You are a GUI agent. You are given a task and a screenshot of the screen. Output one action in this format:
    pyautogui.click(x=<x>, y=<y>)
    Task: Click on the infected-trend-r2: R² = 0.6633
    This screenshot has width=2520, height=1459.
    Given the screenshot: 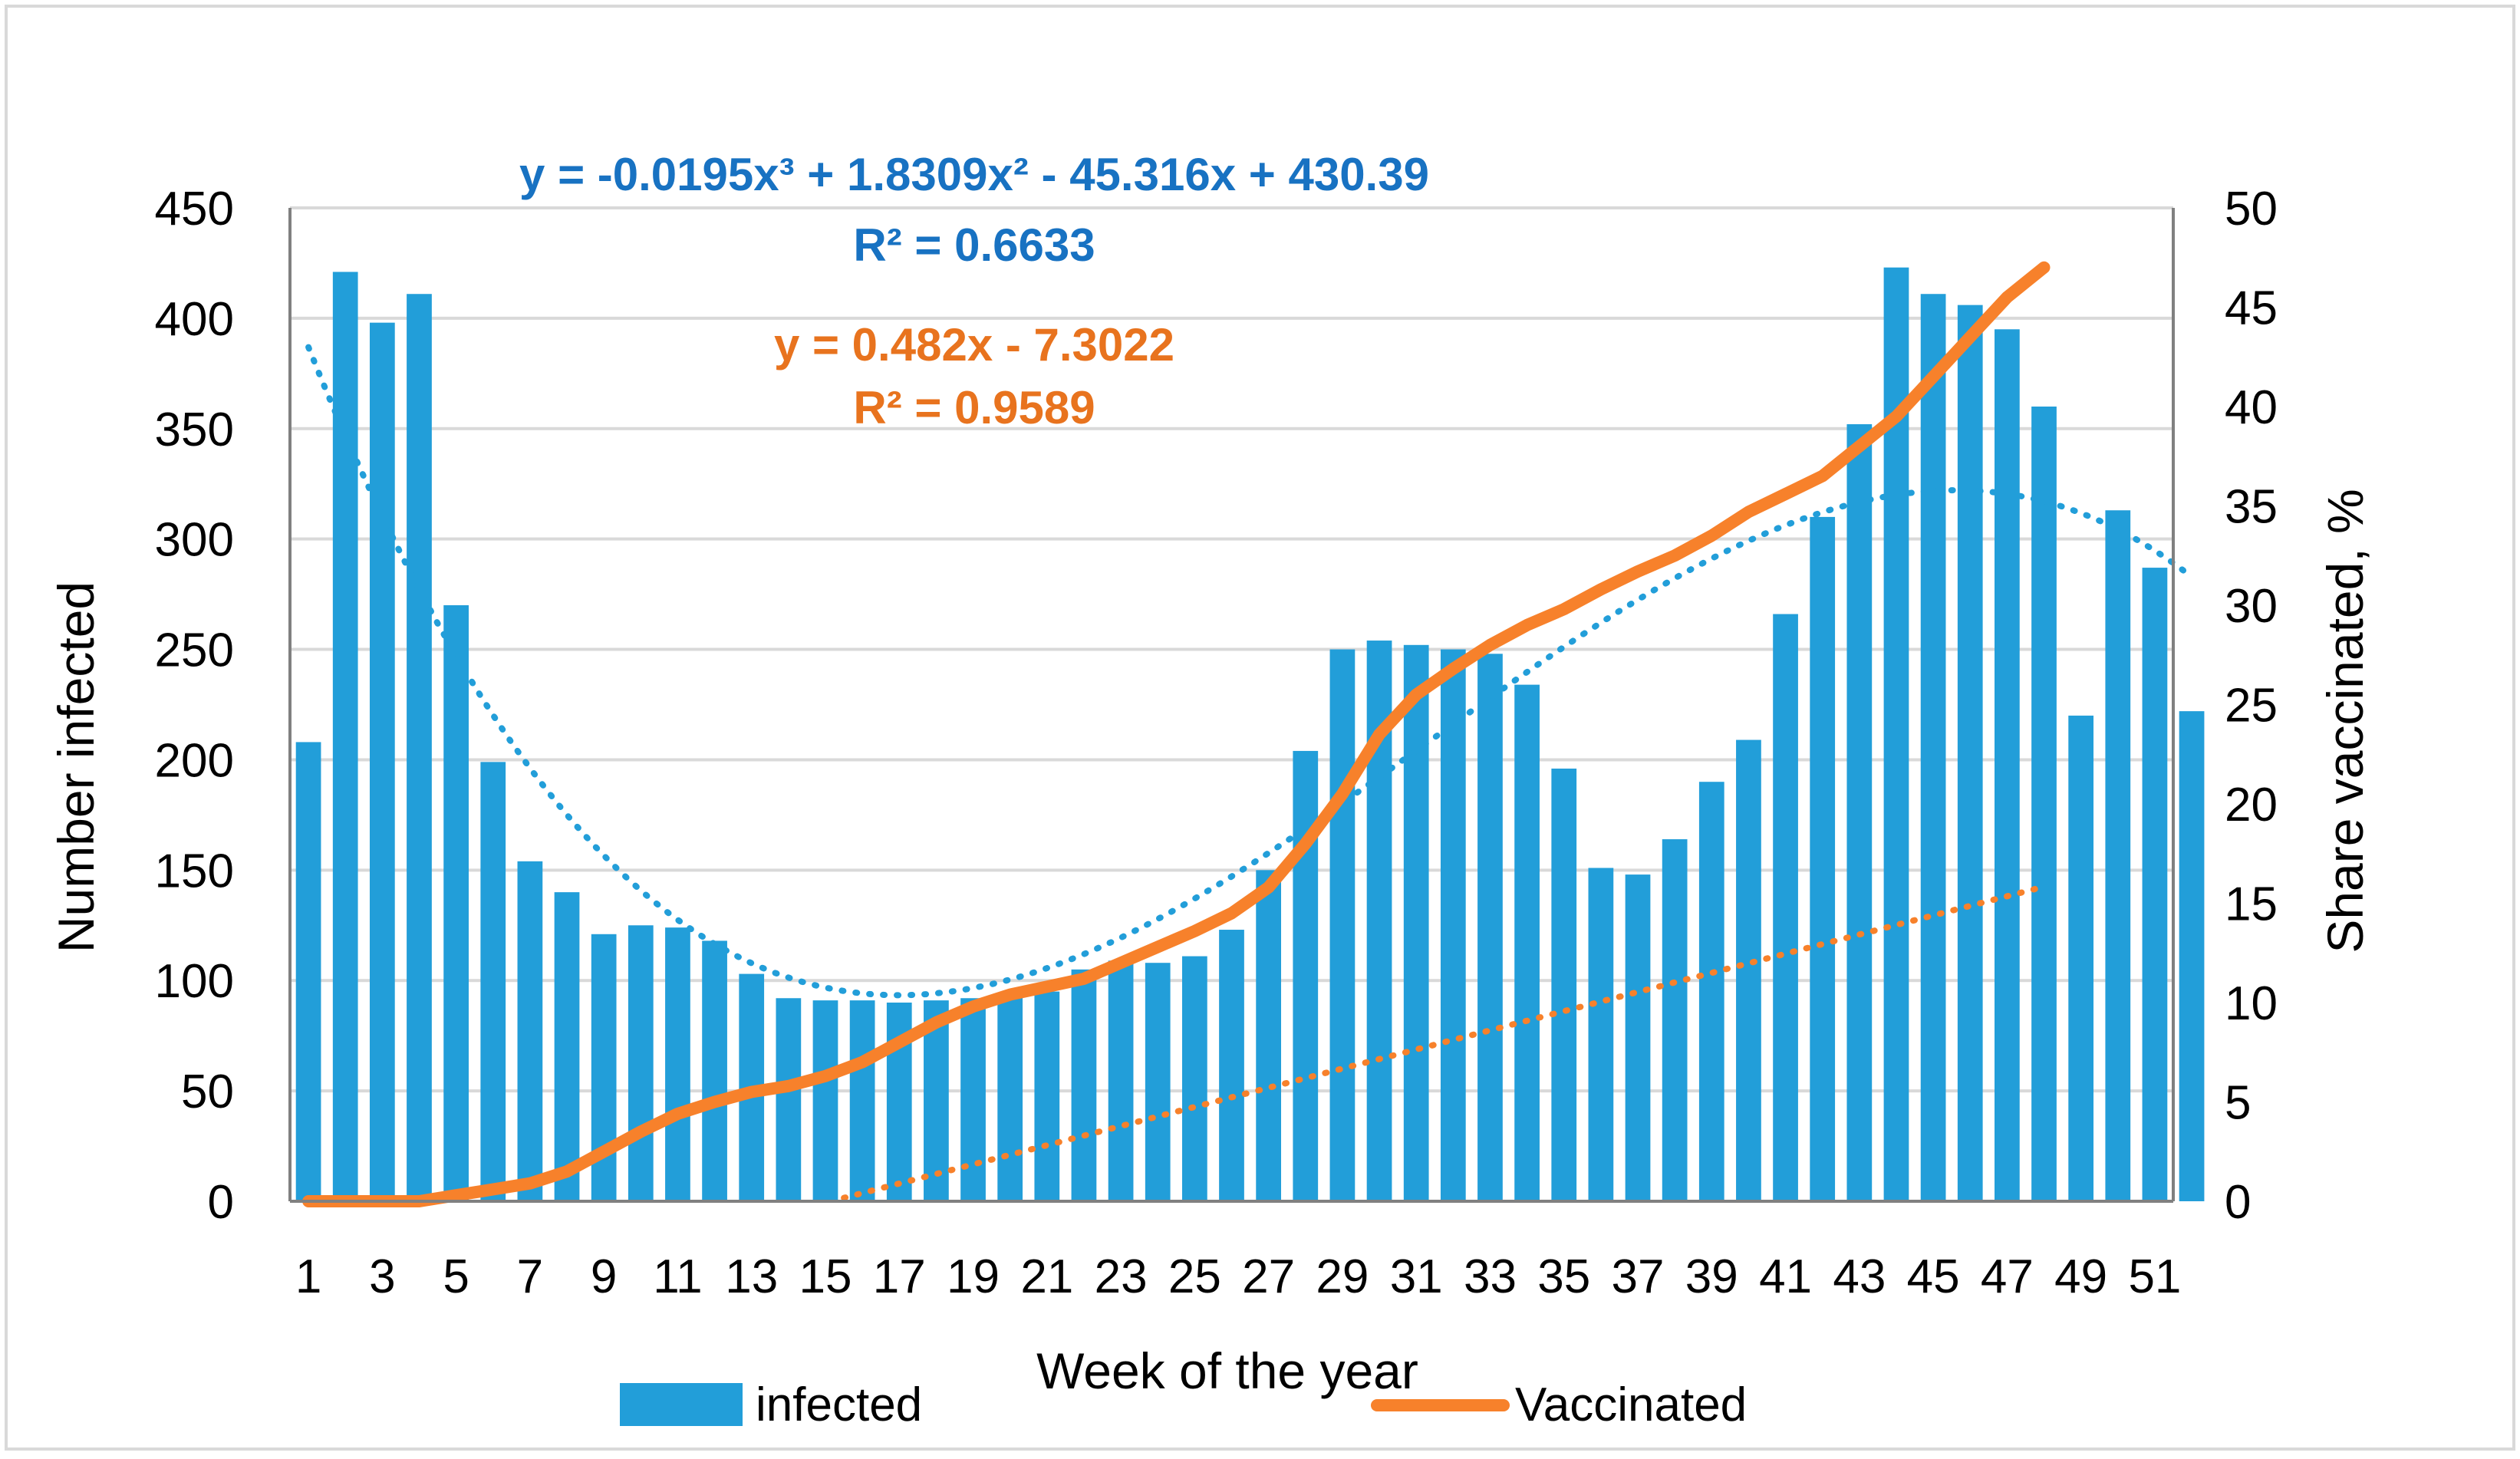 What is the action you would take?
    pyautogui.click(x=974, y=245)
    